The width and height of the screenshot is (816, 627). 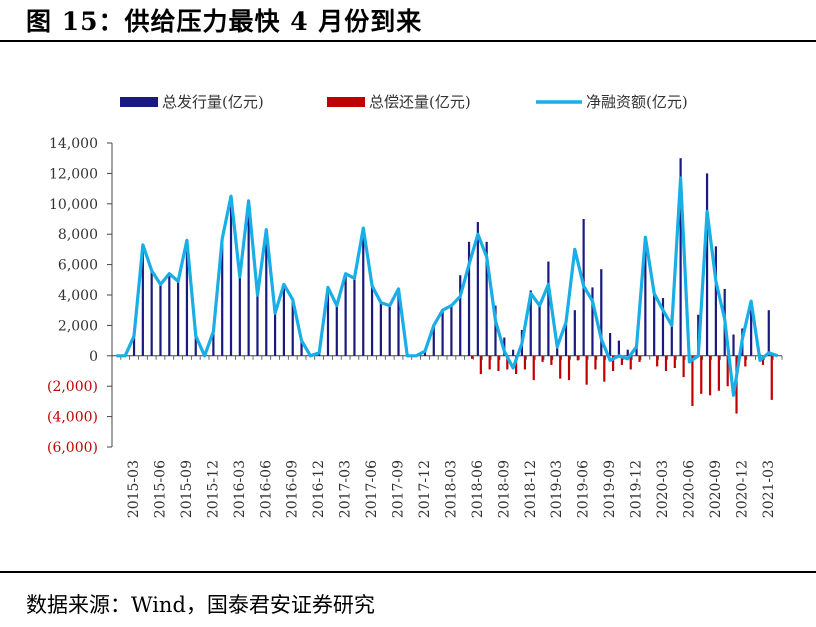 I want to click on y-tick-label: 12,000, so click(x=73, y=174).